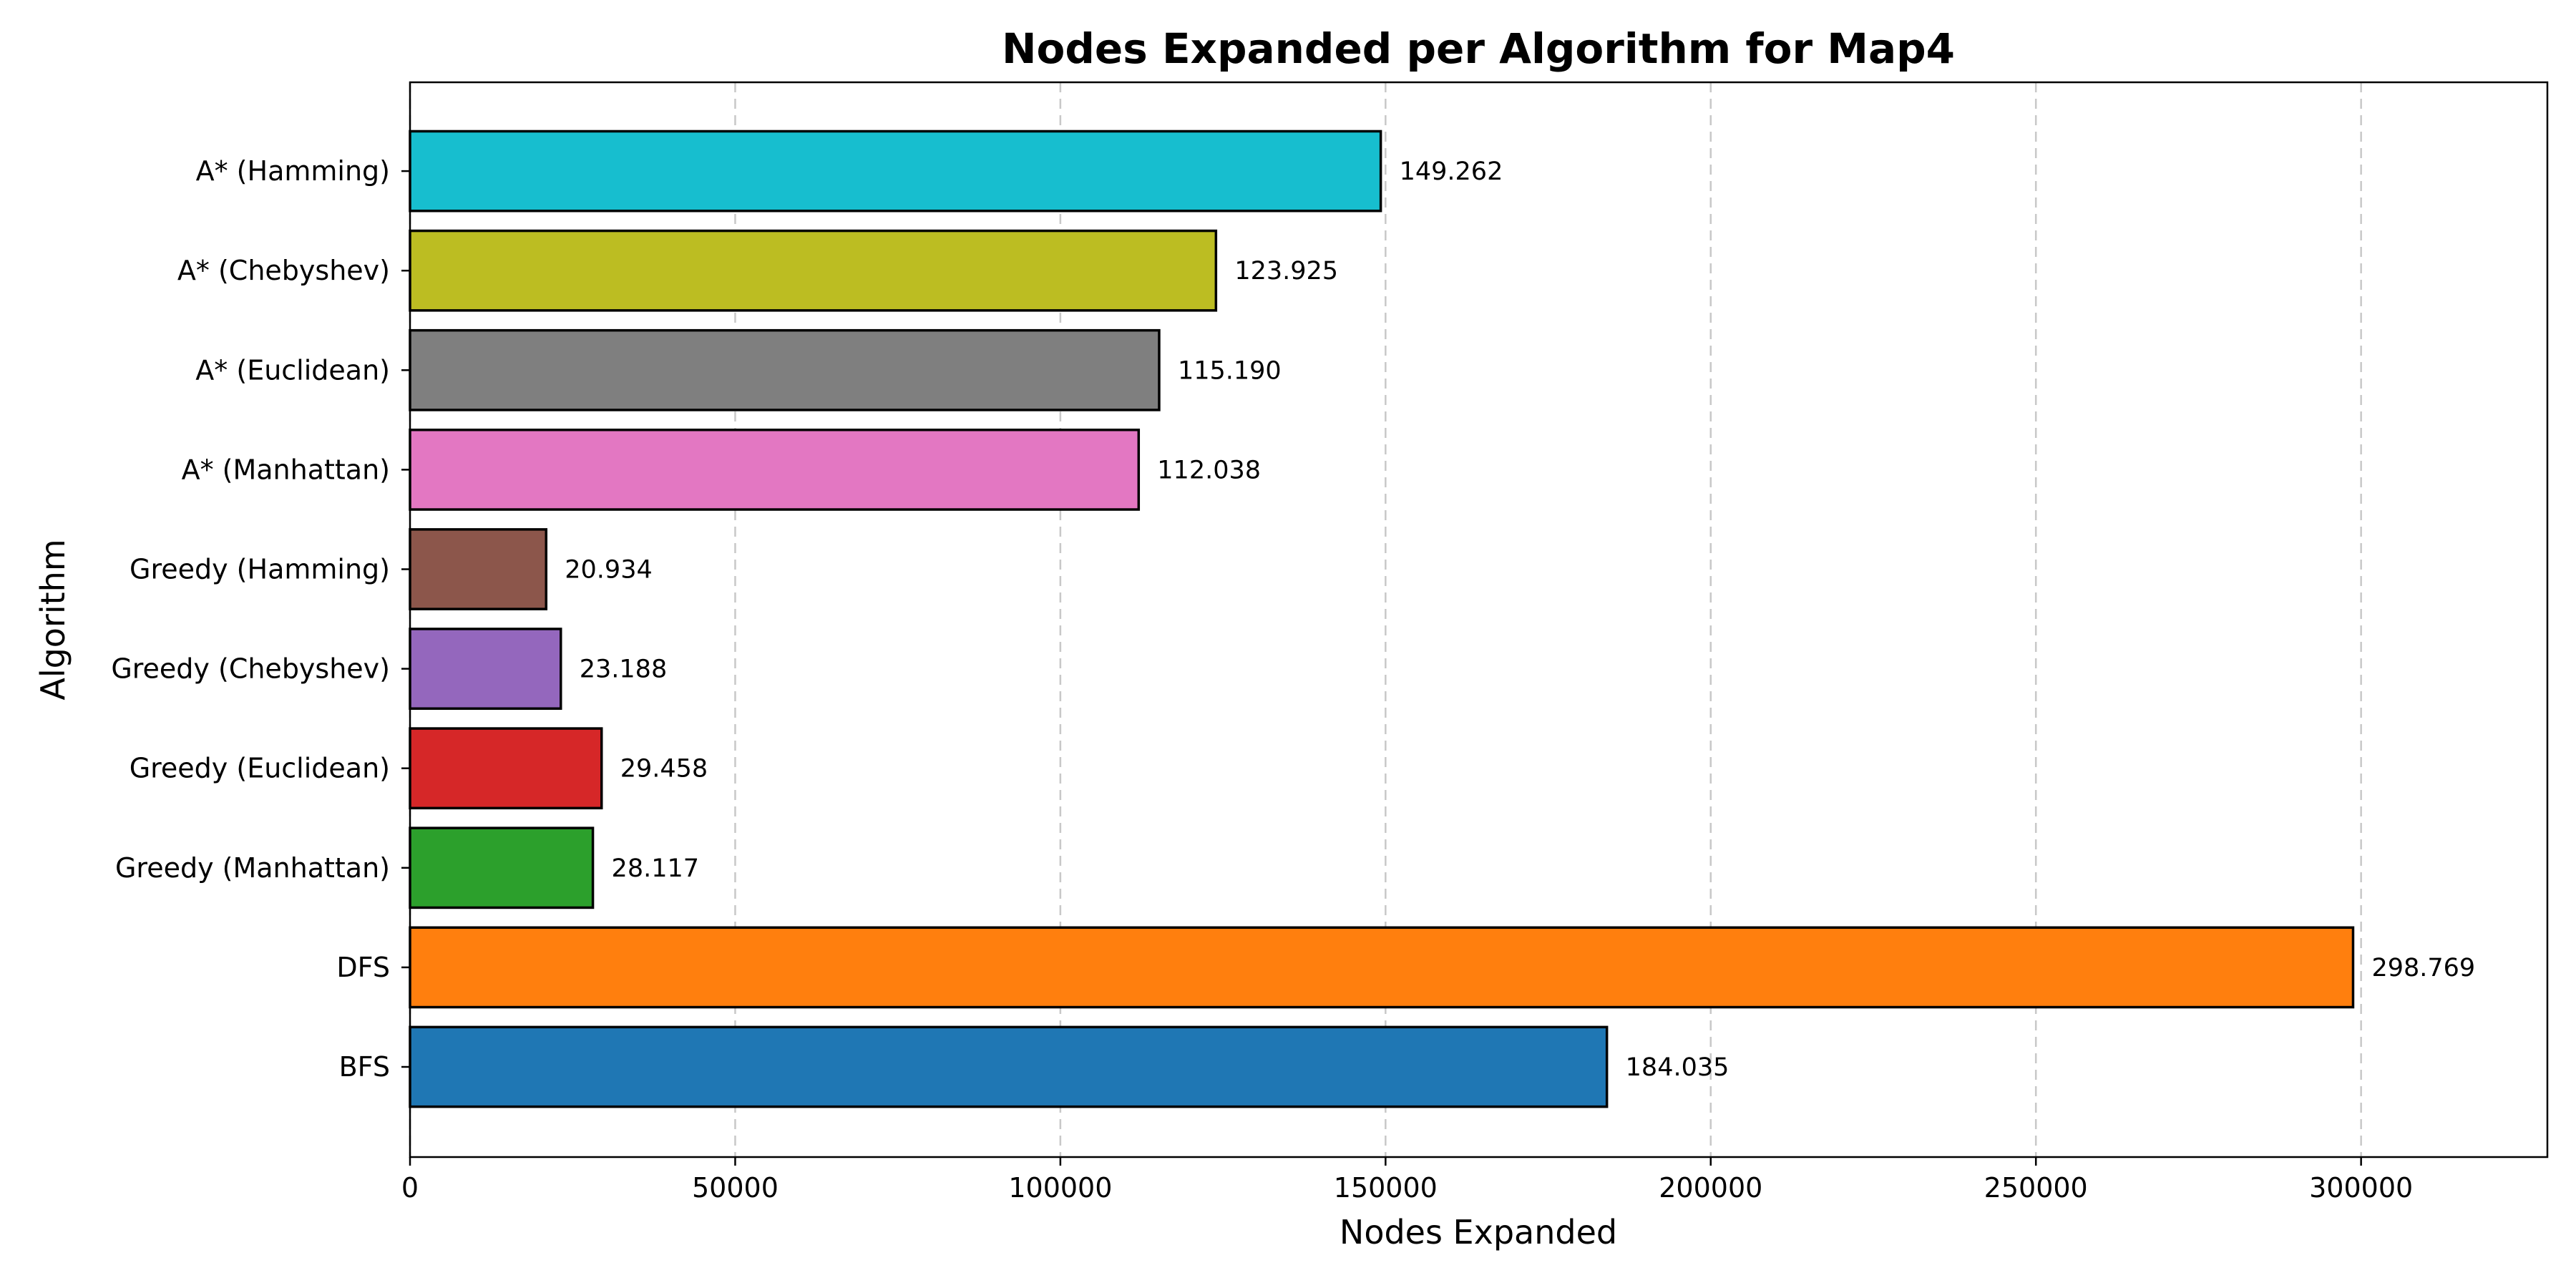 The image size is (2576, 1288). What do you see at coordinates (2036, 1188) in the screenshot?
I see `x-tick-label: 250000` at bounding box center [2036, 1188].